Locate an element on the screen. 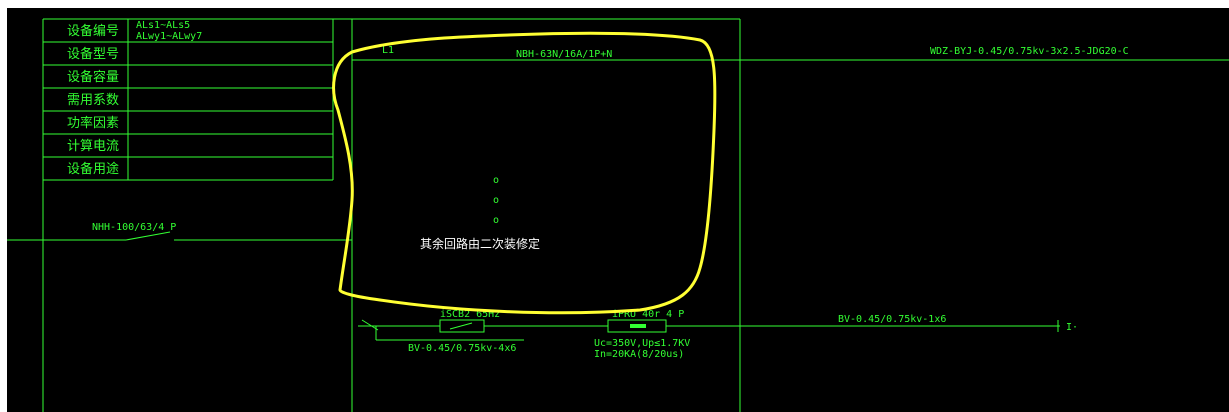 The width and height of the screenshot is (1229, 412). row-label-power-factor: 功率因素 is located at coordinates (93, 123).